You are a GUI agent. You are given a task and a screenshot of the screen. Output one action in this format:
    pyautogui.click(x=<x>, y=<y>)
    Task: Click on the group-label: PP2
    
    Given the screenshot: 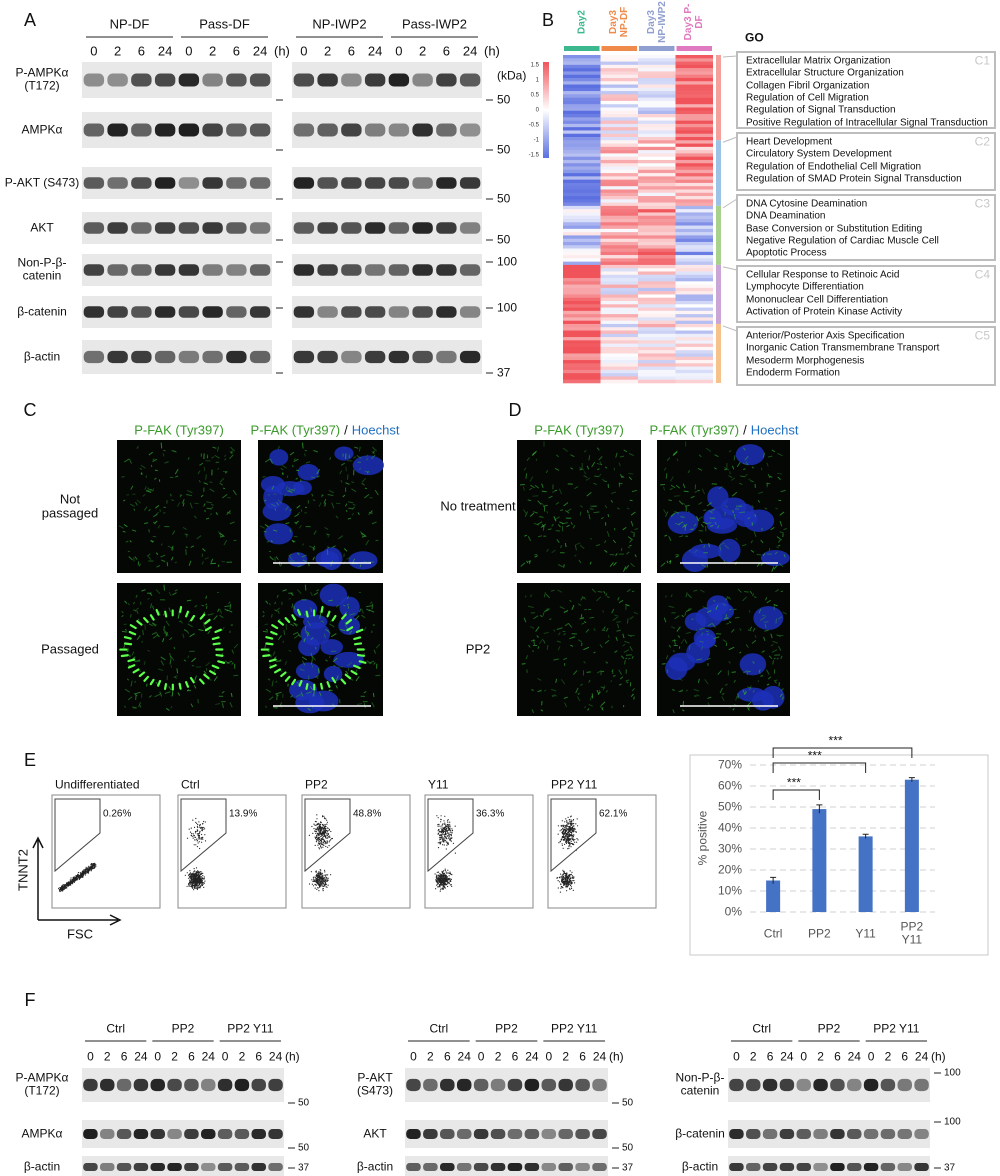 What is the action you would take?
    pyautogui.click(x=183, y=1028)
    